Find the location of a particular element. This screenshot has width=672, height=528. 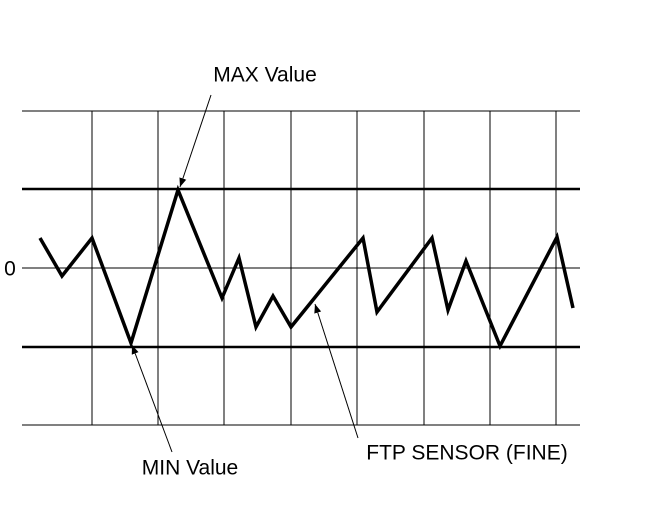

max-leader is located at coordinates (195, 141).